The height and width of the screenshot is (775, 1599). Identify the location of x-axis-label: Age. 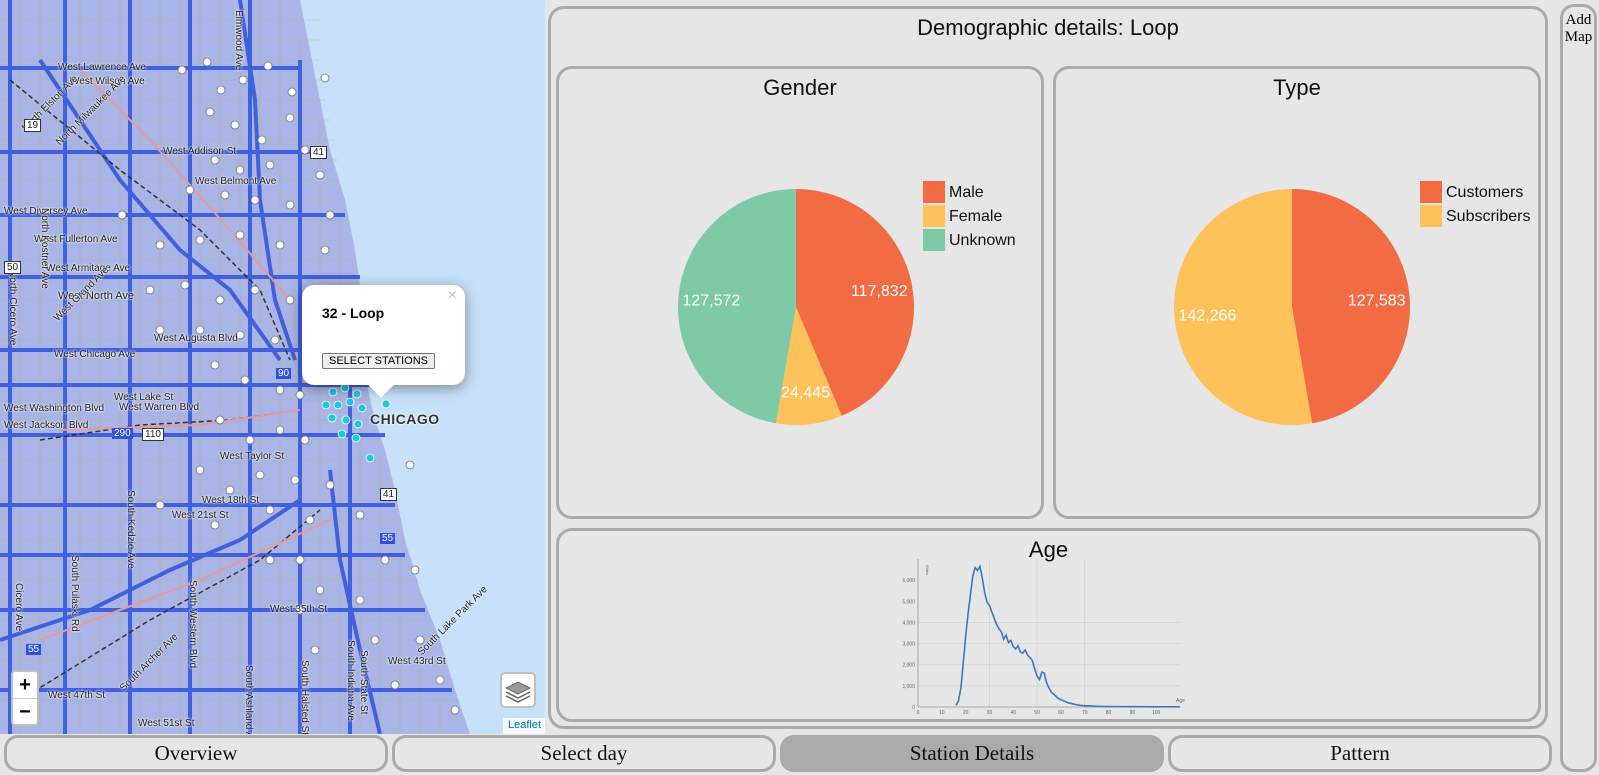
(1180, 701).